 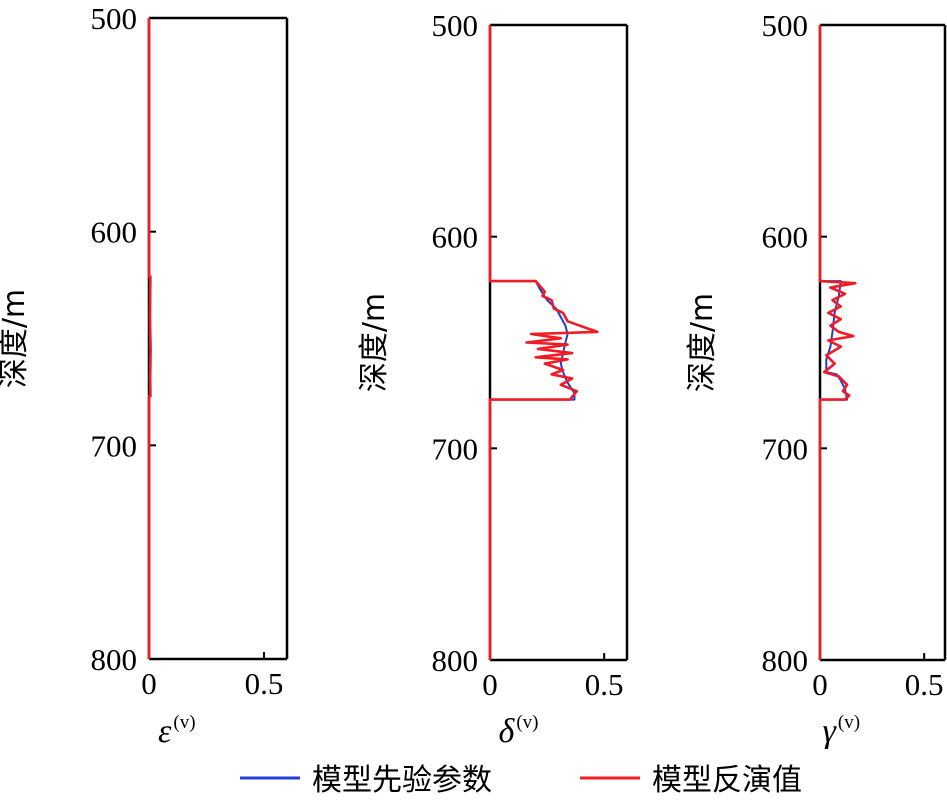 I want to click on panel-gamma-xlabel-superscript: (v), so click(x=849, y=722).